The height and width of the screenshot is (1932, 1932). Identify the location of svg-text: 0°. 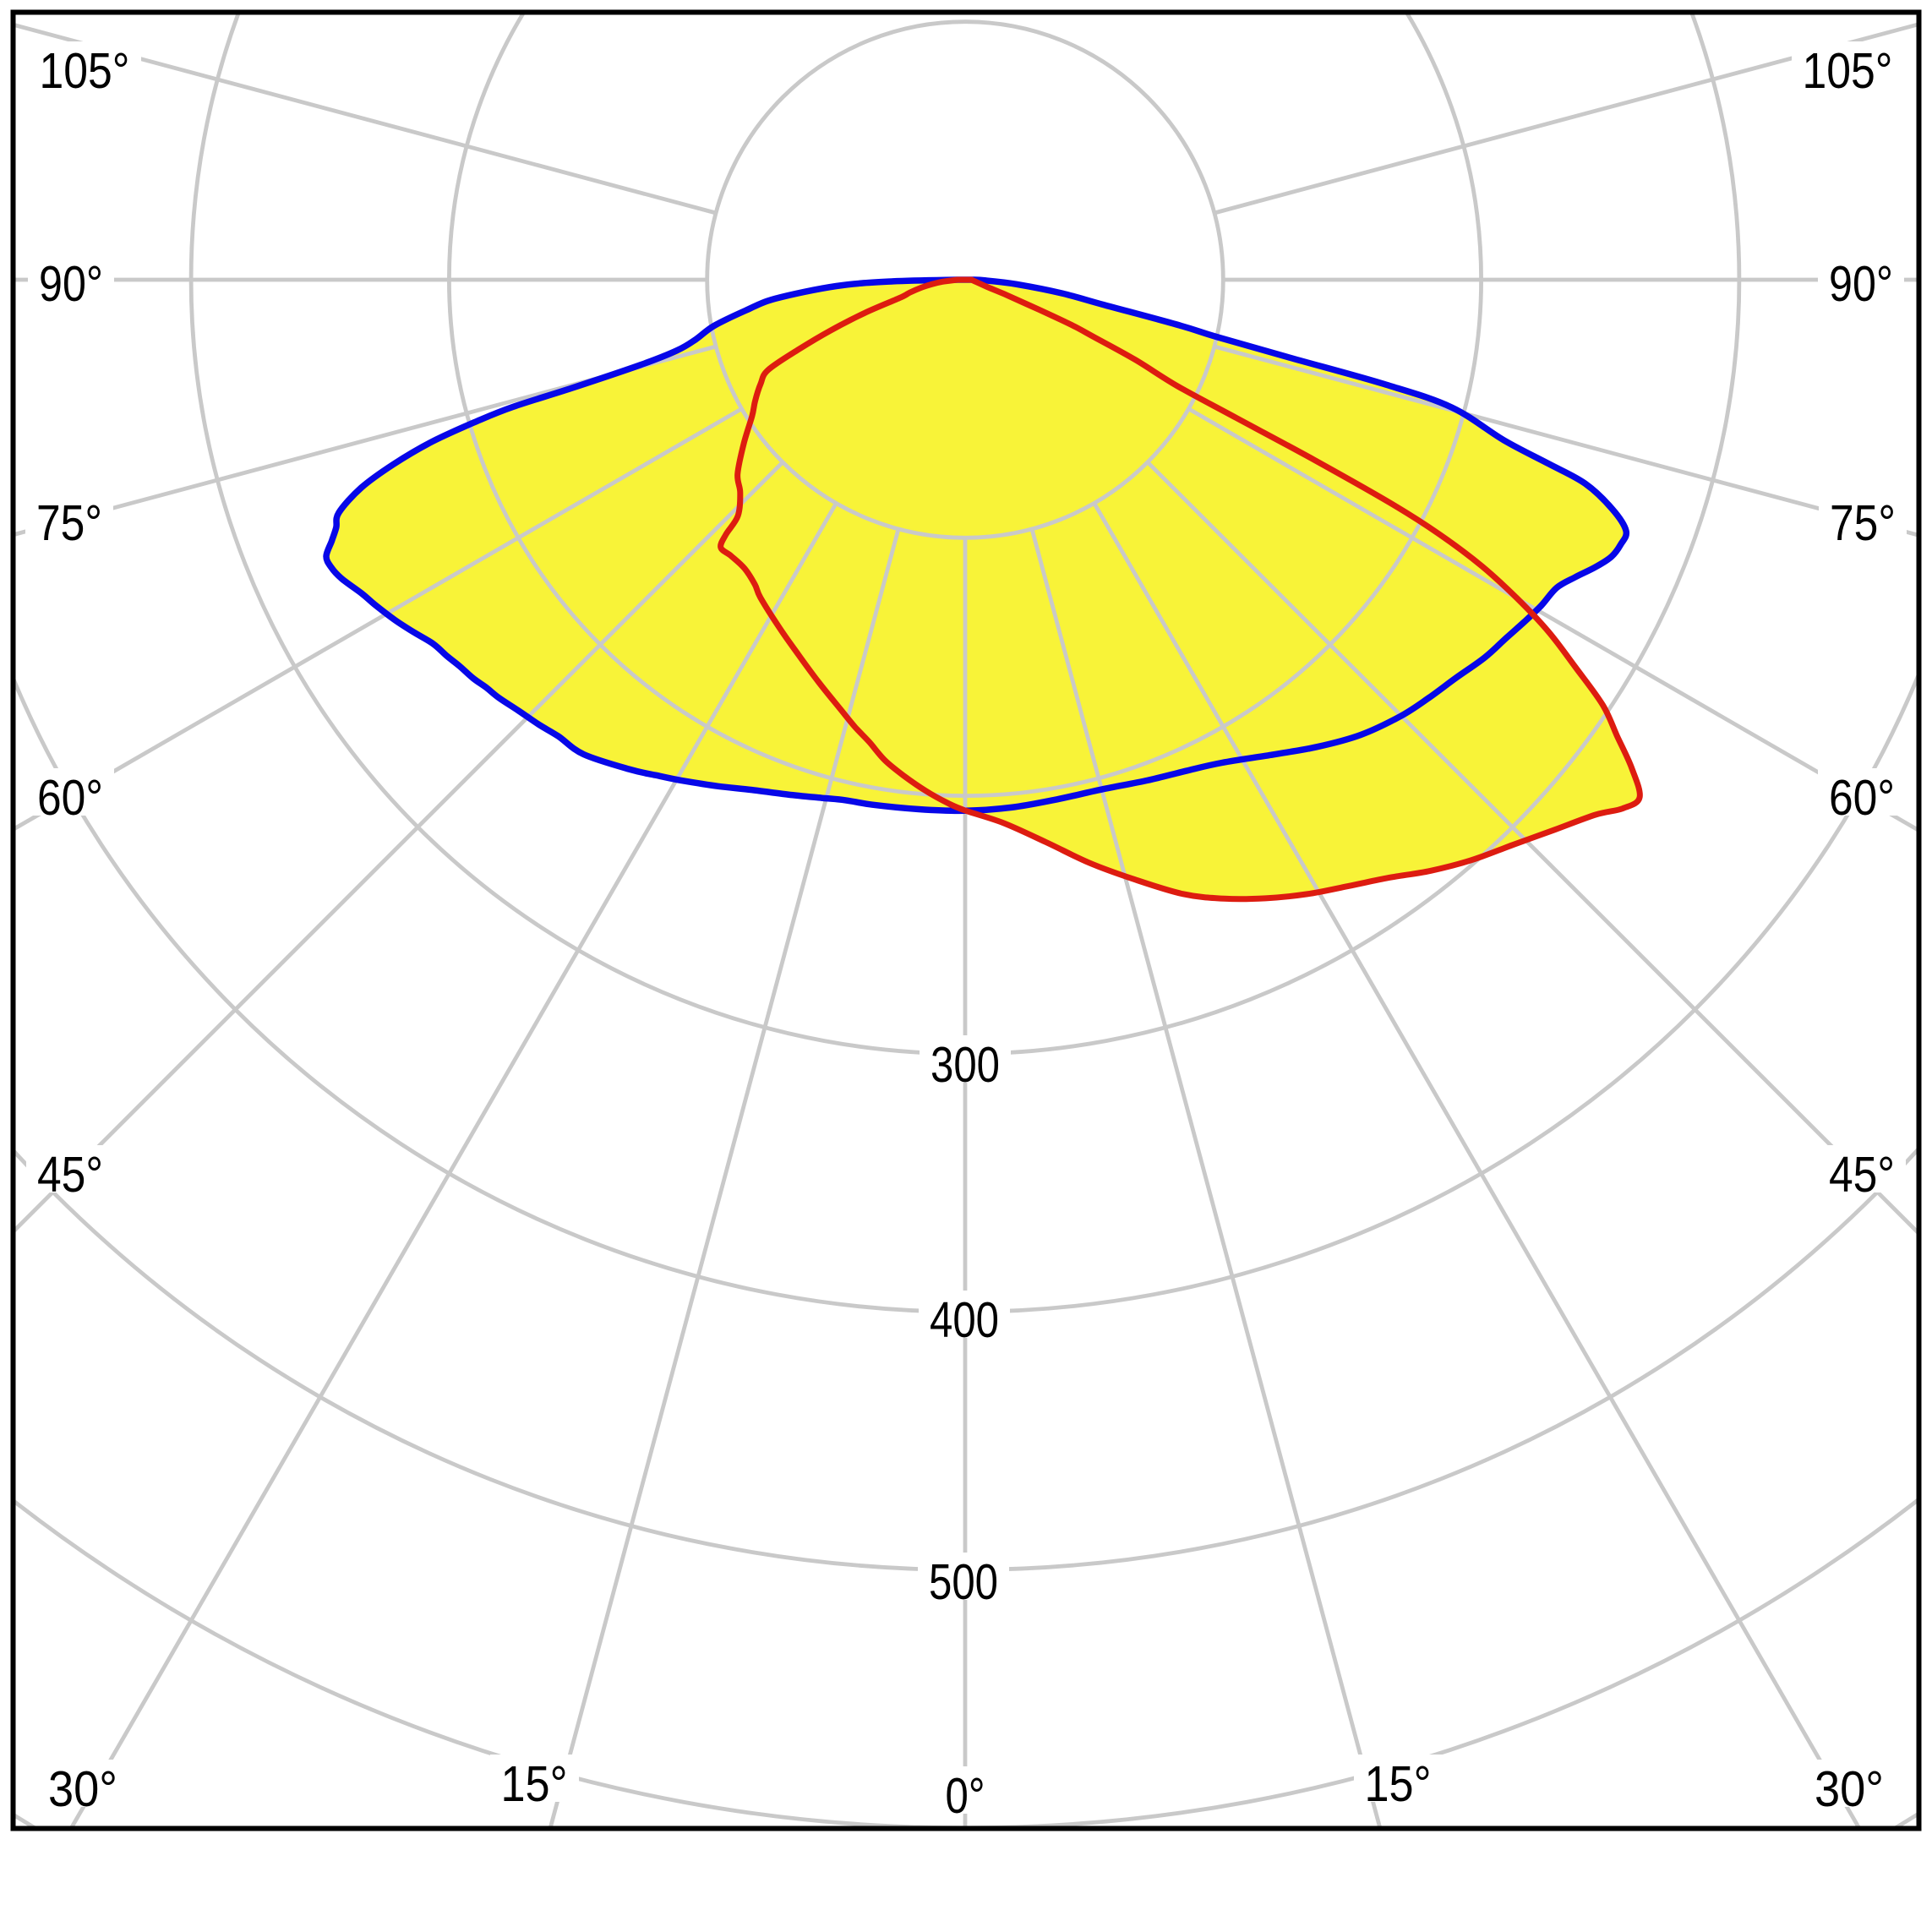
(965, 1796).